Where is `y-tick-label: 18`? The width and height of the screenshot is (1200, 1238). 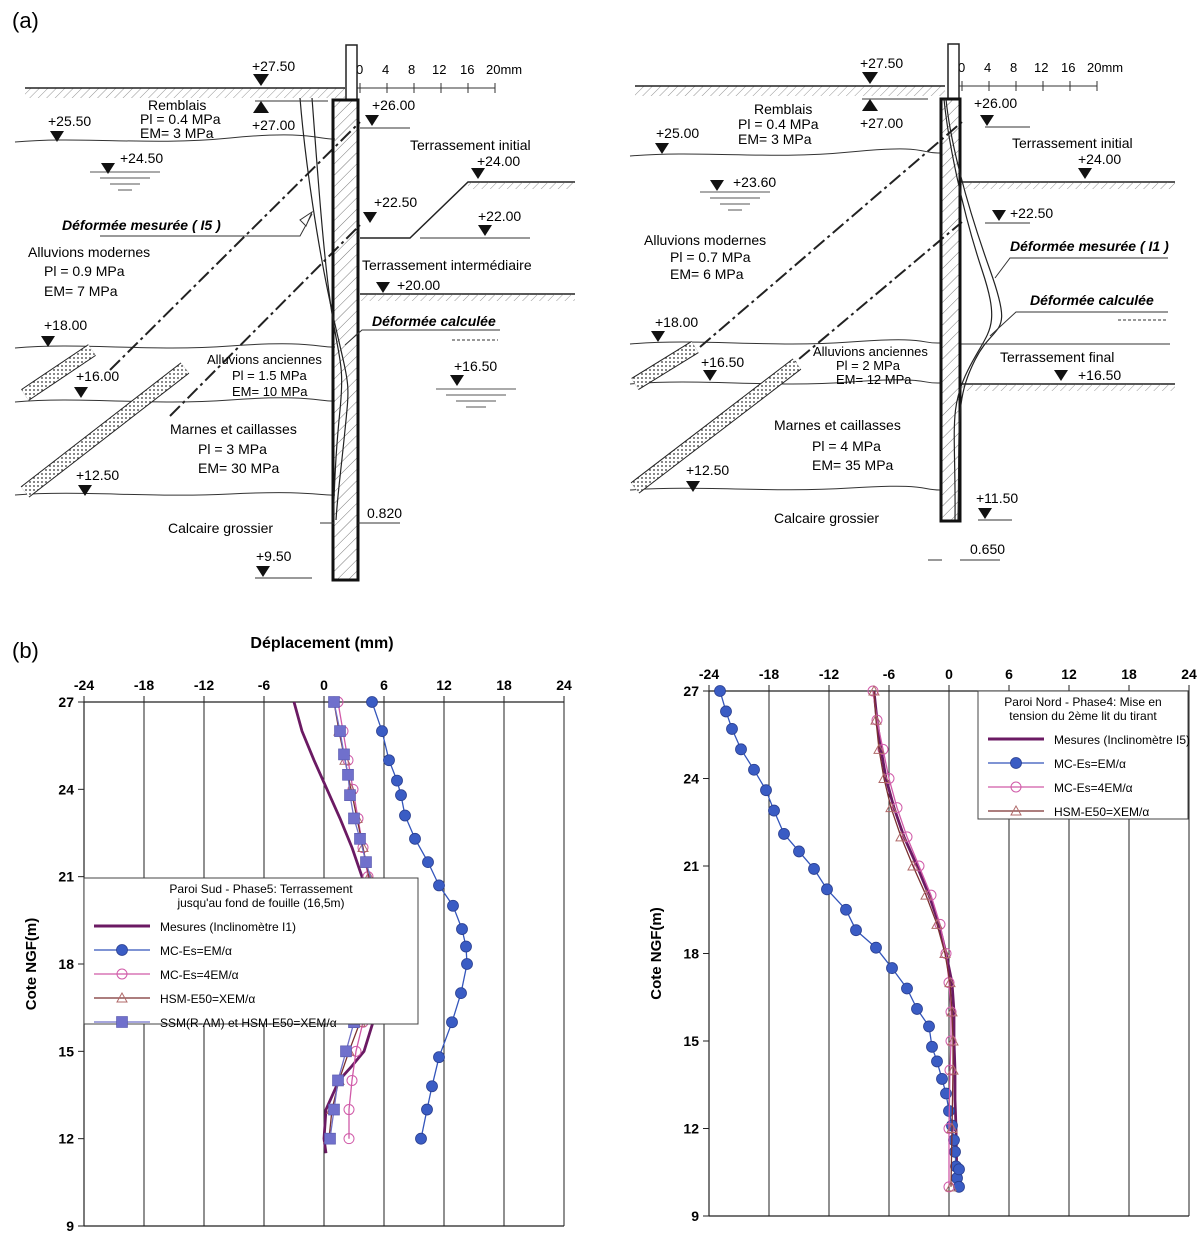
y-tick-label: 18 is located at coordinates (691, 954).